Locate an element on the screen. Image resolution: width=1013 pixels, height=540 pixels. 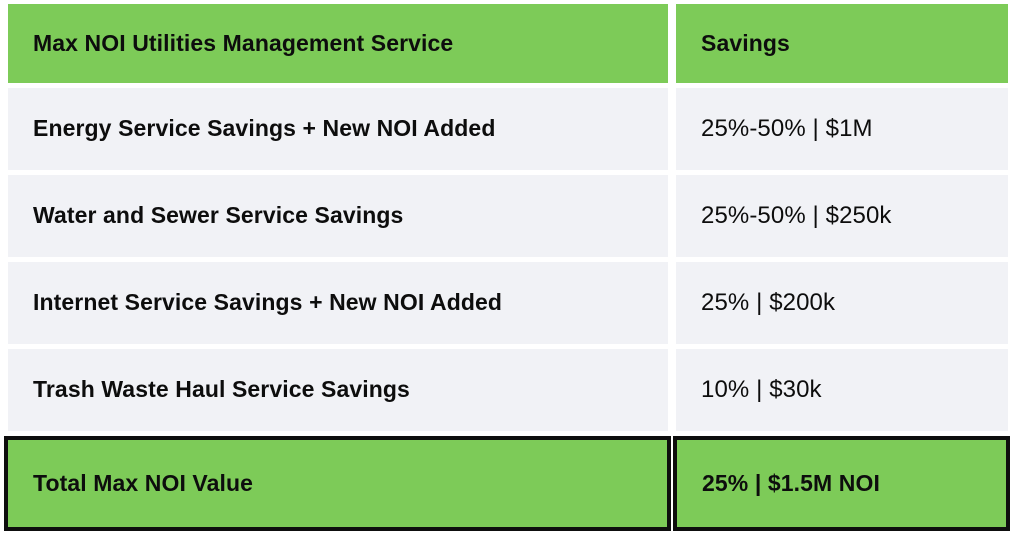
table-row-value: 25% | $200k is located at coordinates (842, 303).